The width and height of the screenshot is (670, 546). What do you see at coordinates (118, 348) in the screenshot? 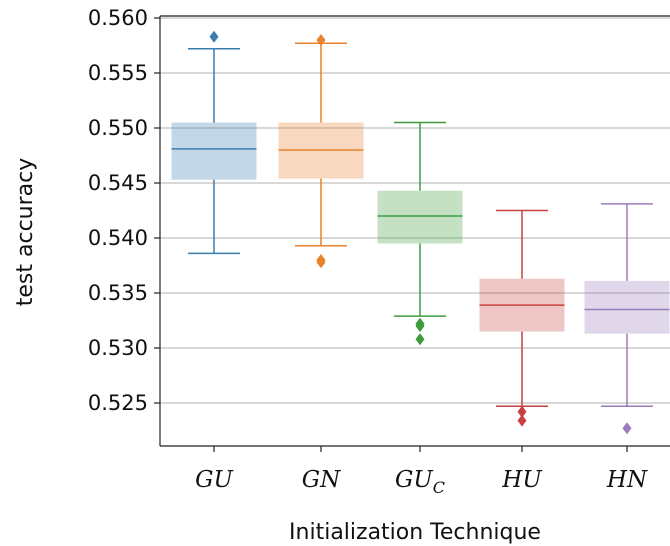
I see `y-tick-label: 0.530` at bounding box center [118, 348].